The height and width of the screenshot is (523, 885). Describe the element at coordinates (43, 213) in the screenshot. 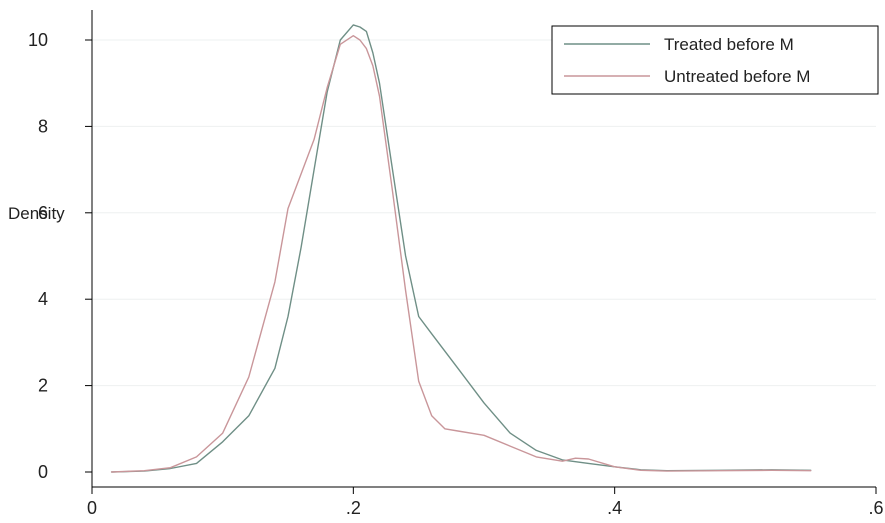

I see `y-tick-label: 6` at that location.